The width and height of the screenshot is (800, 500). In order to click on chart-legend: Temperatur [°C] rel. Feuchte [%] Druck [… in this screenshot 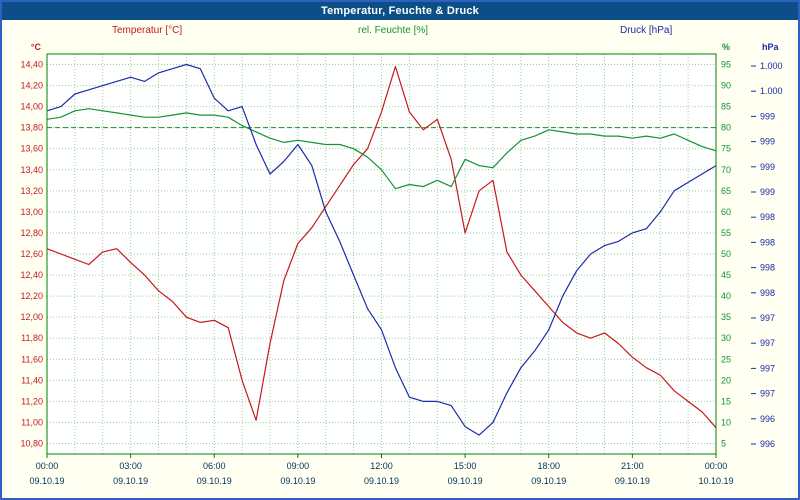, I will do `click(400, 32)`.